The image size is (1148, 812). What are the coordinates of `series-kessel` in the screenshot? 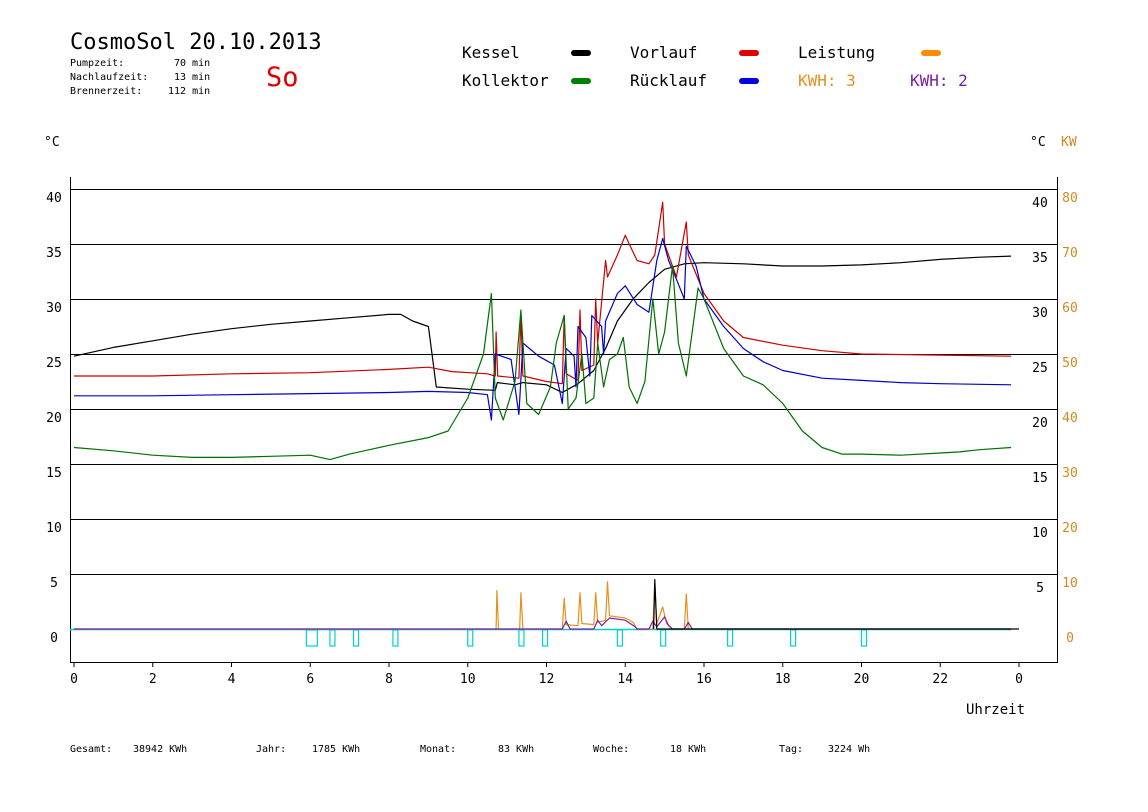 It's located at (542, 324).